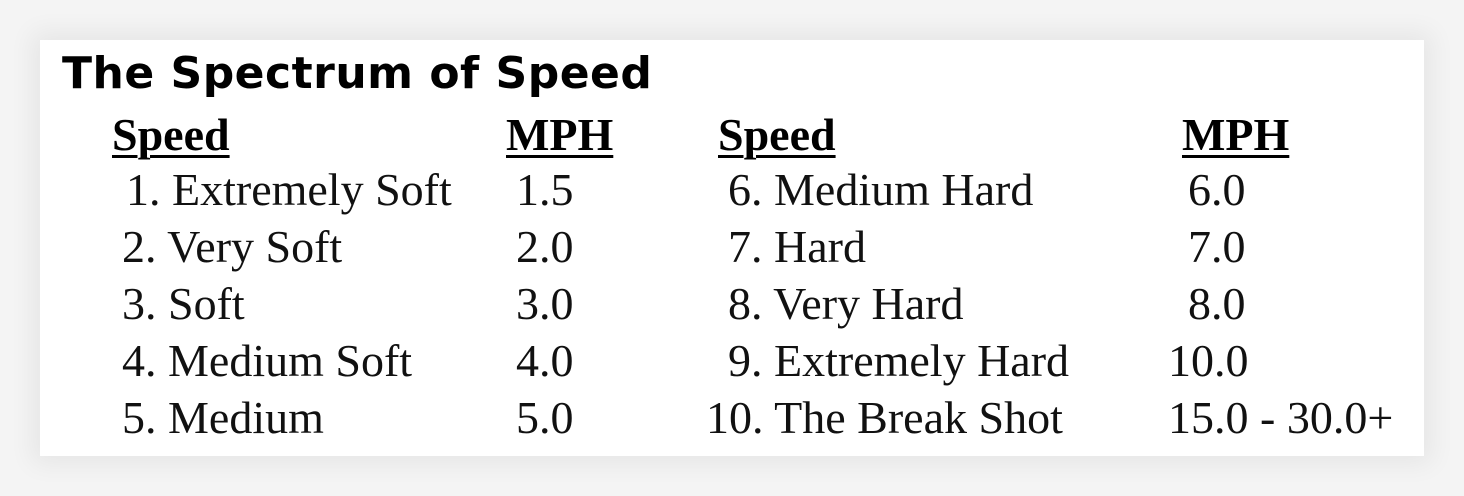  Describe the element at coordinates (289, 189) in the screenshot. I see `speed-label-1: 1. Extremely Soft` at that location.